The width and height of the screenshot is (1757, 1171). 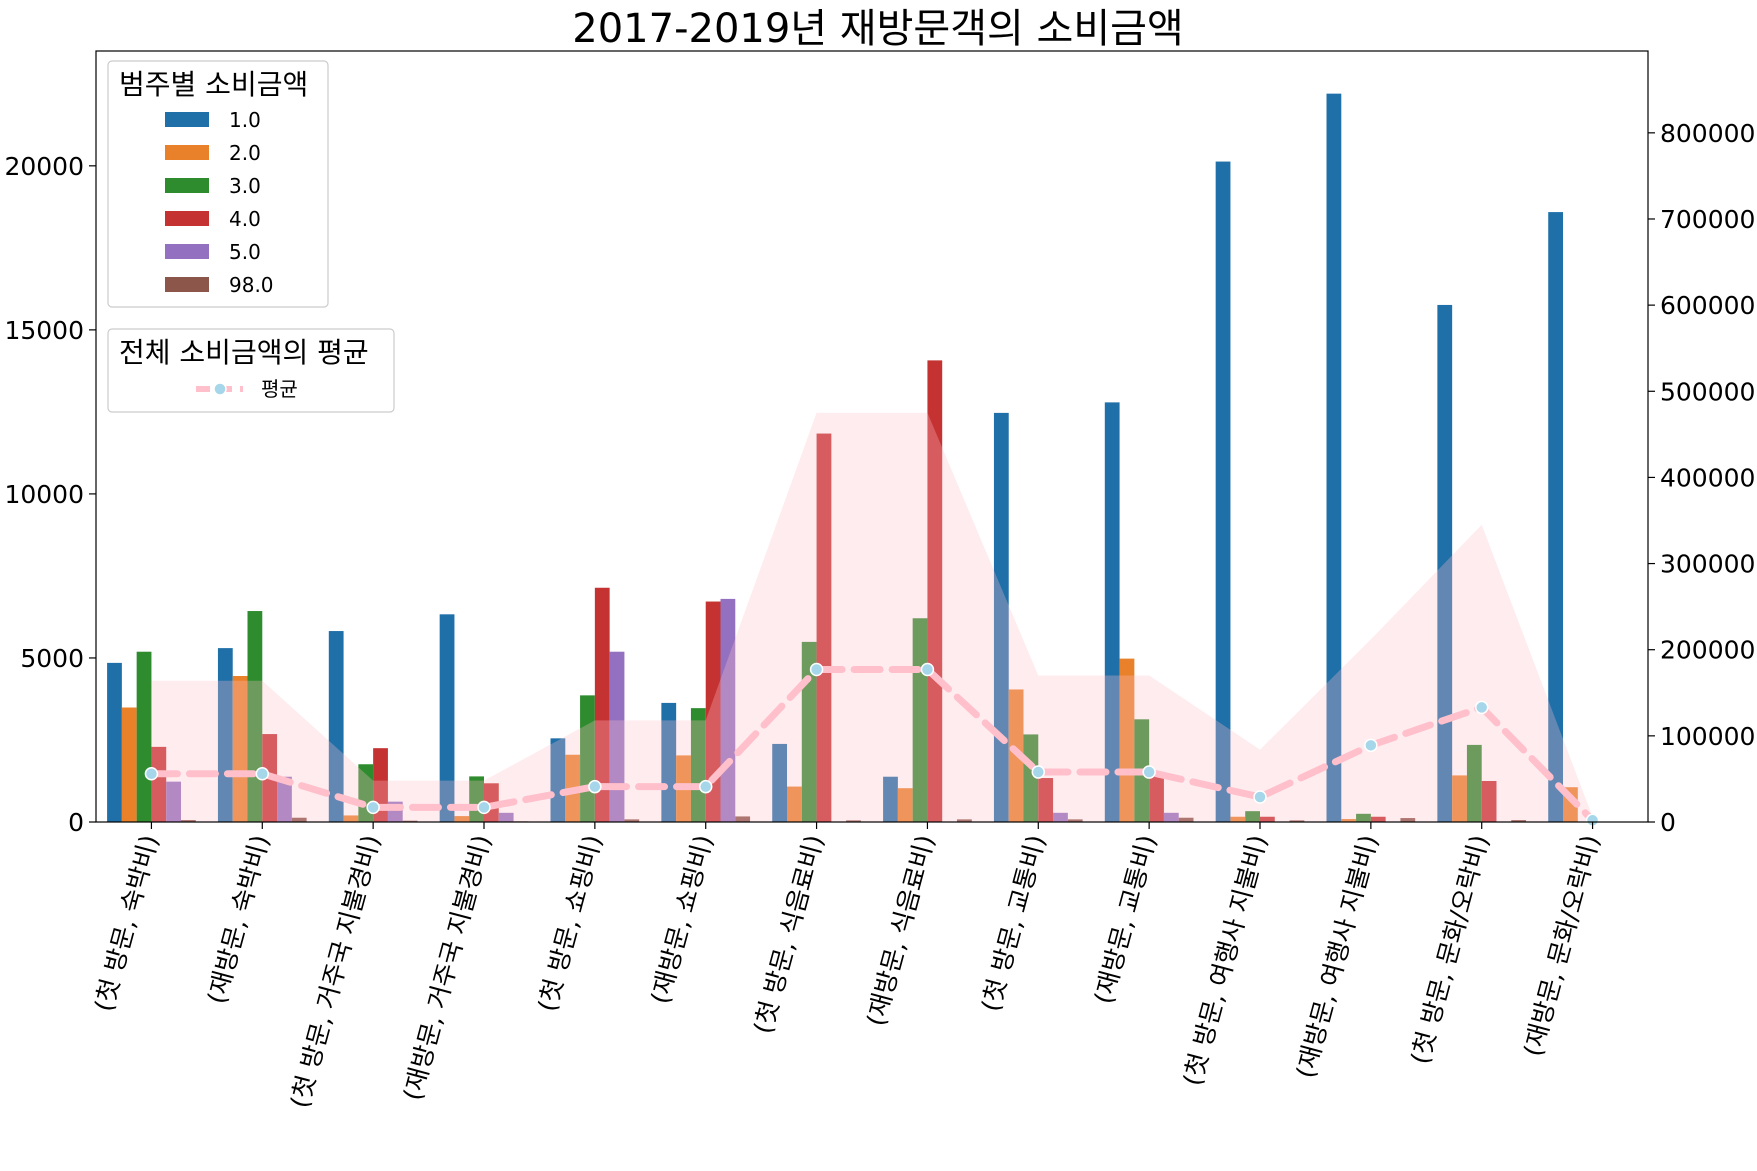 What do you see at coordinates (126, 923) in the screenshot?
I see `x-tick-label-0: (첫 방문, 숙박비)` at bounding box center [126, 923].